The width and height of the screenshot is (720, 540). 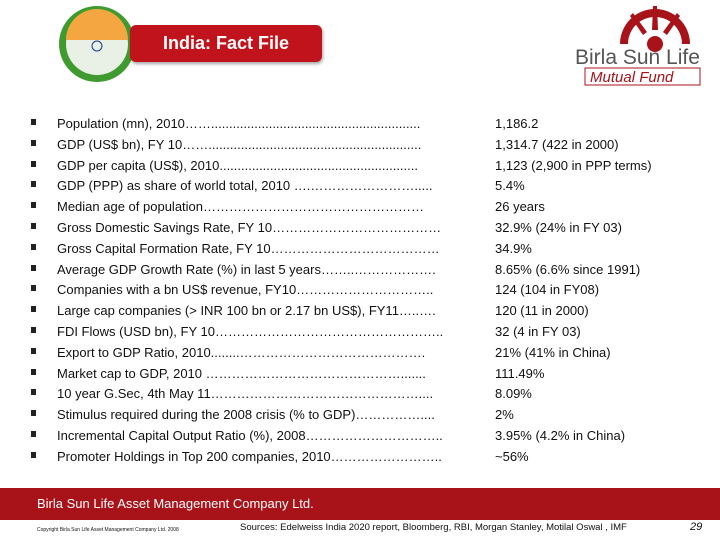 I want to click on fact-value: 1,314.7 (422 in 2000), so click(x=557, y=144).